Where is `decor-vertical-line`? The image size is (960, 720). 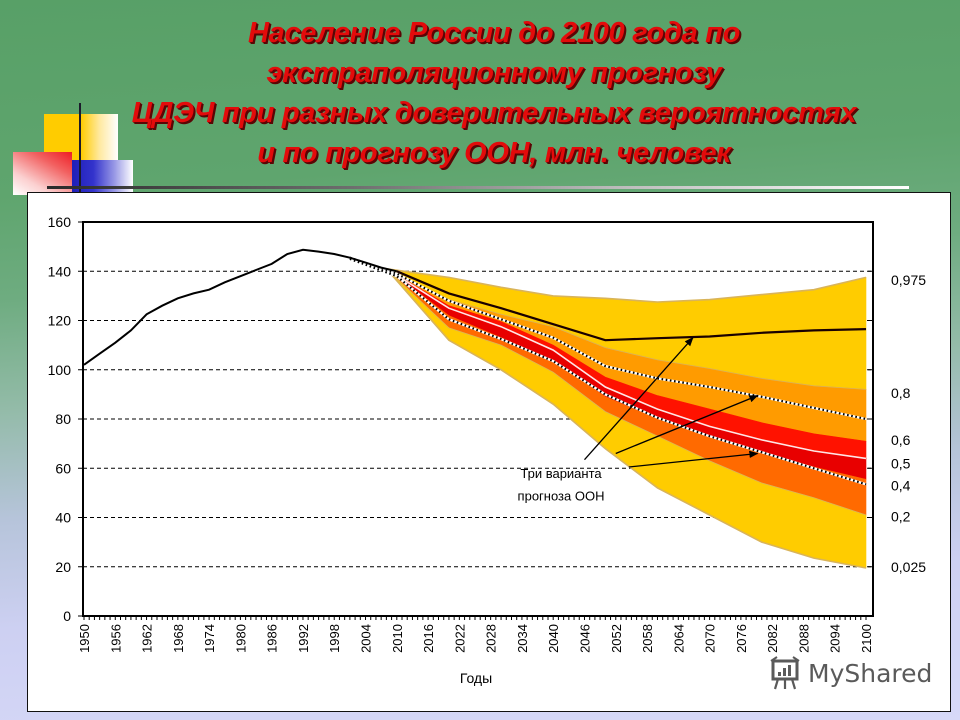 decor-vertical-line is located at coordinates (80, 149).